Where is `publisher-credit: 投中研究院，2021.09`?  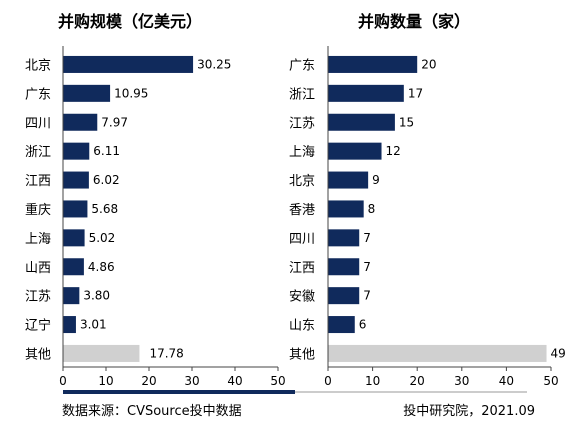 publisher-credit: 投中研究院，2021.09 is located at coordinates (469, 411).